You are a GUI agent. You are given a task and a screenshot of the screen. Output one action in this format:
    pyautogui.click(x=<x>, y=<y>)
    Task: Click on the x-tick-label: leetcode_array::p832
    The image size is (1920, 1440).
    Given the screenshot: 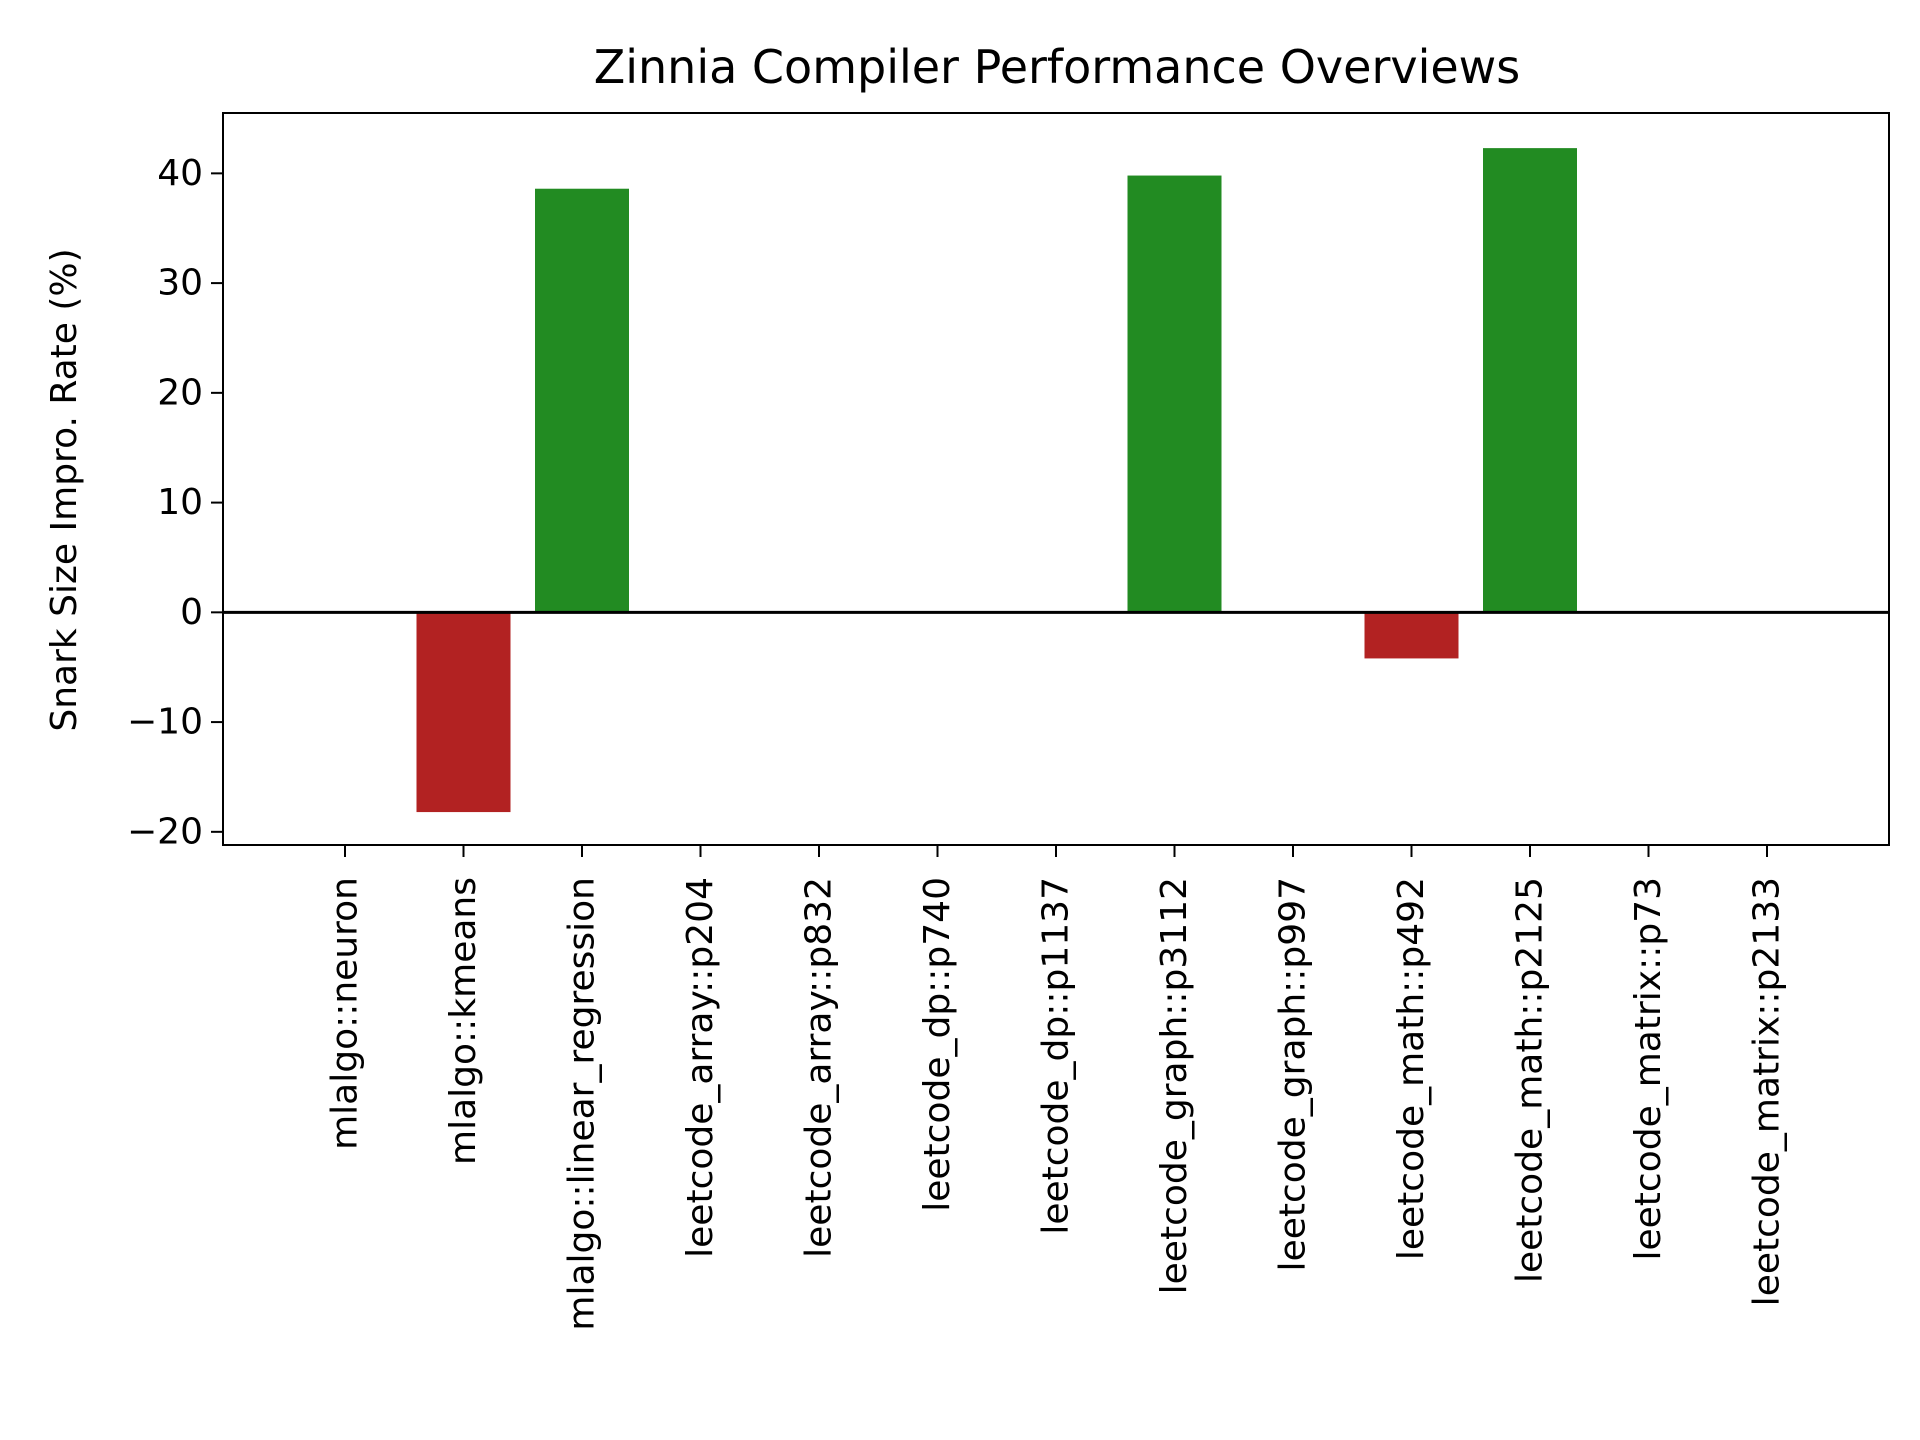 What is the action you would take?
    pyautogui.click(x=819, y=1067)
    